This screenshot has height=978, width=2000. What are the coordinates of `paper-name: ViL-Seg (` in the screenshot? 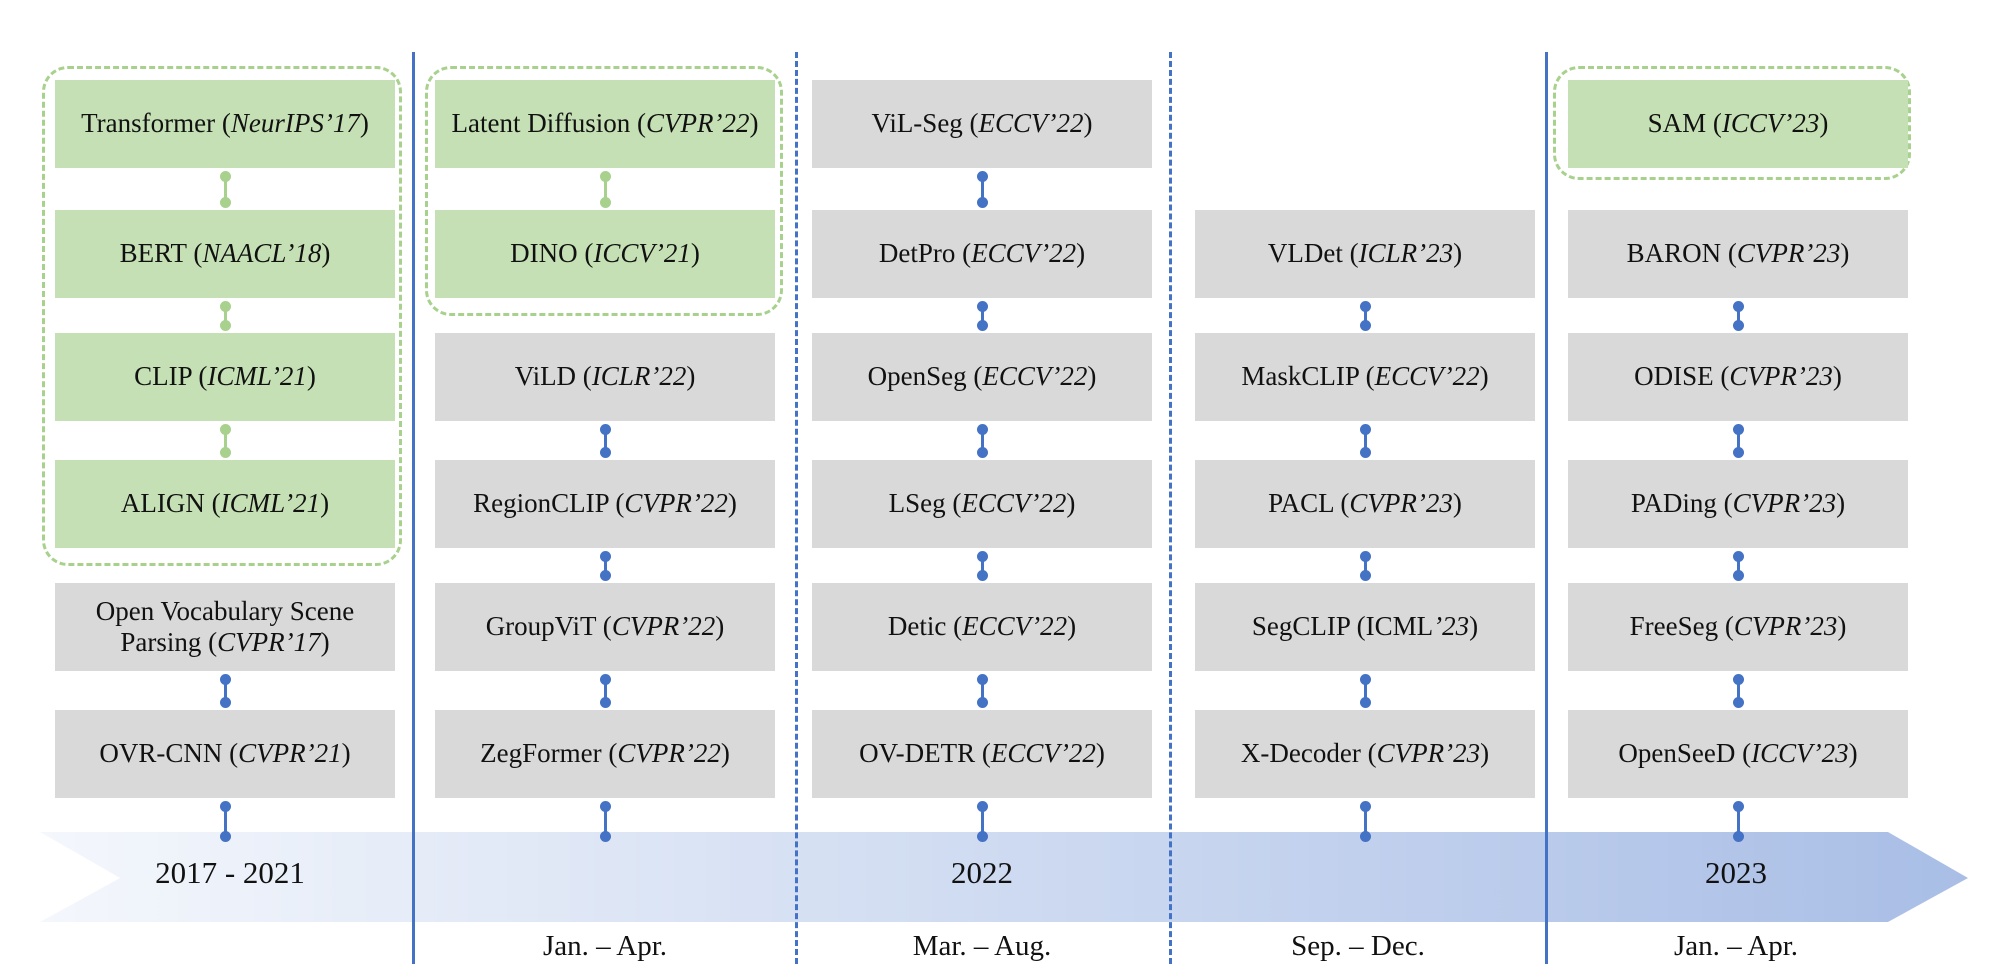 It's located at (925, 123).